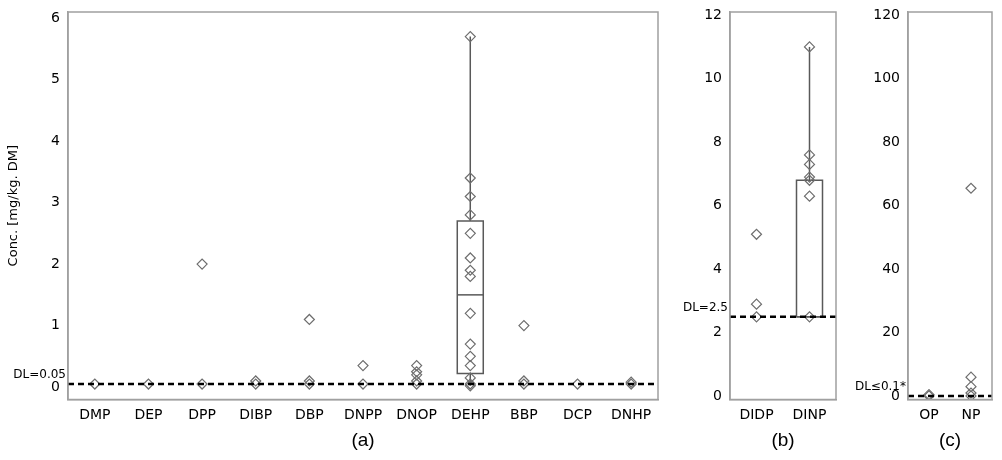  What do you see at coordinates (717, 140) in the screenshot?
I see `y-tick-label: 8` at bounding box center [717, 140].